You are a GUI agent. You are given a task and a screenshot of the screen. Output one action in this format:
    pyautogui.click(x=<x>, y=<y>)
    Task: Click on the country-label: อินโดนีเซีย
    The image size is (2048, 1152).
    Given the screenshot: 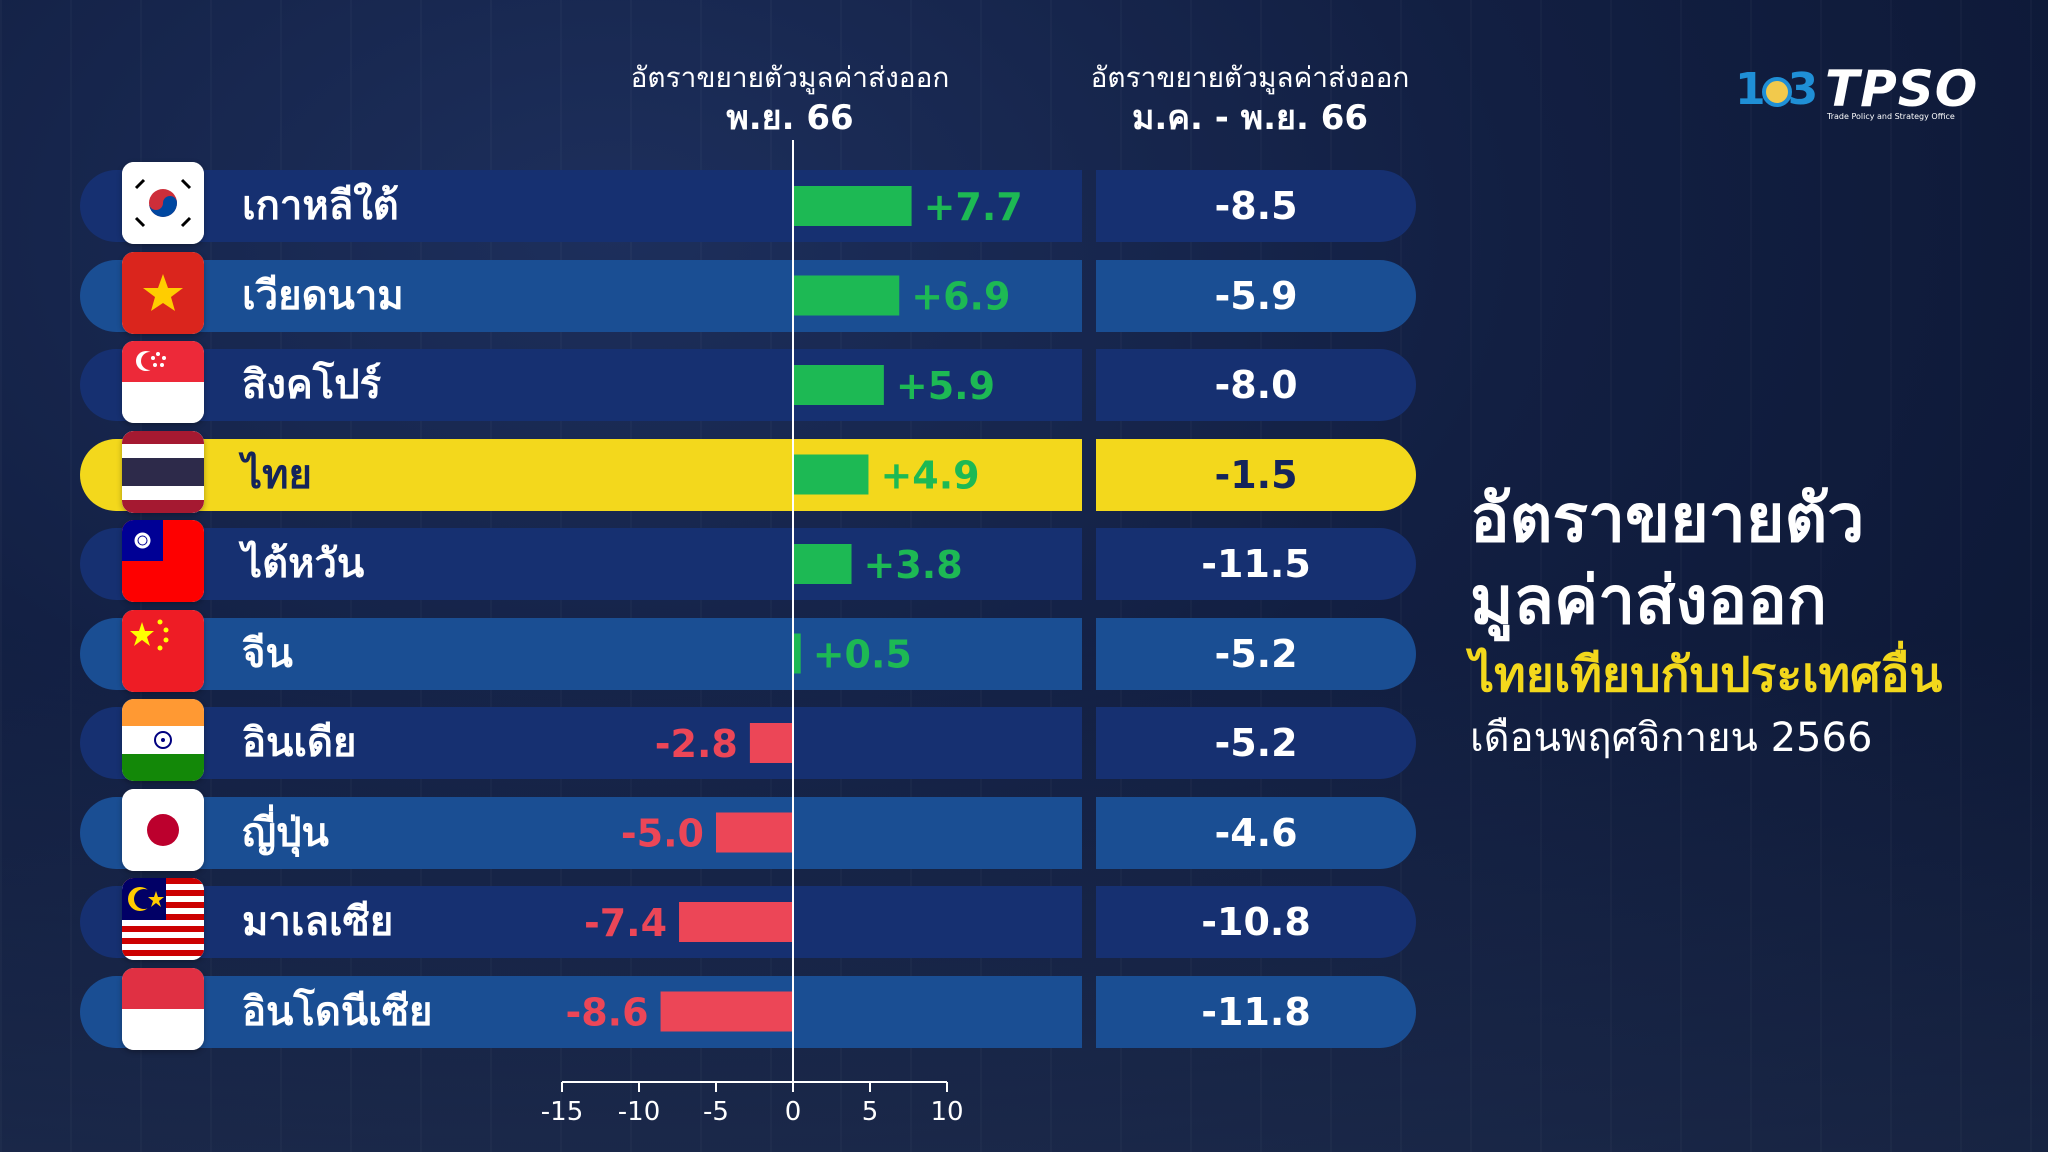 What is the action you would take?
    pyautogui.click(x=337, y=1011)
    